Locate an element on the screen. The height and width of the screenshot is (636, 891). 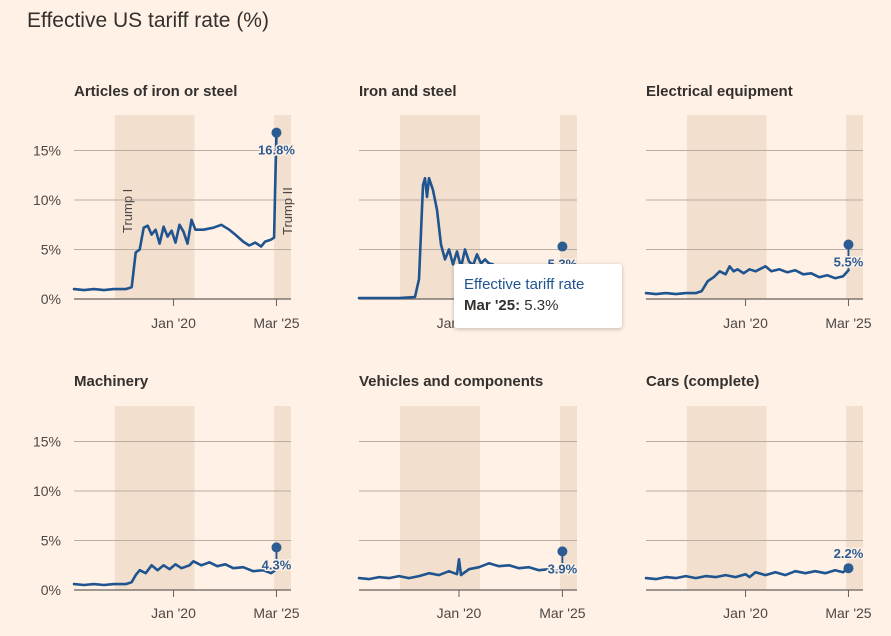
panel-title: Vehicles and components is located at coordinates (451, 381).